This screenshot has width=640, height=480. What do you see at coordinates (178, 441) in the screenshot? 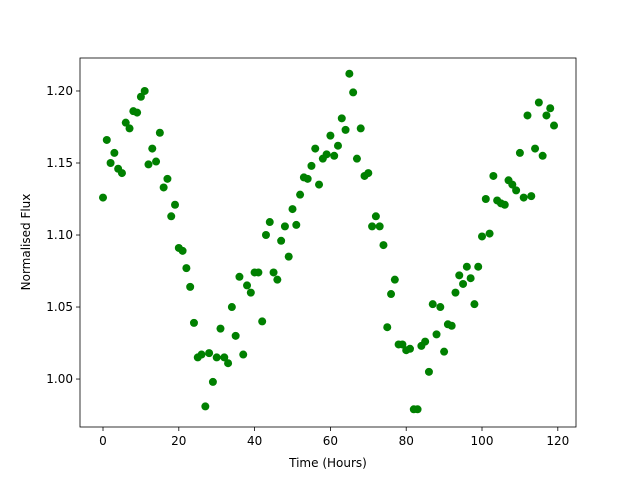
I see `x-tick-label: 20` at bounding box center [178, 441].